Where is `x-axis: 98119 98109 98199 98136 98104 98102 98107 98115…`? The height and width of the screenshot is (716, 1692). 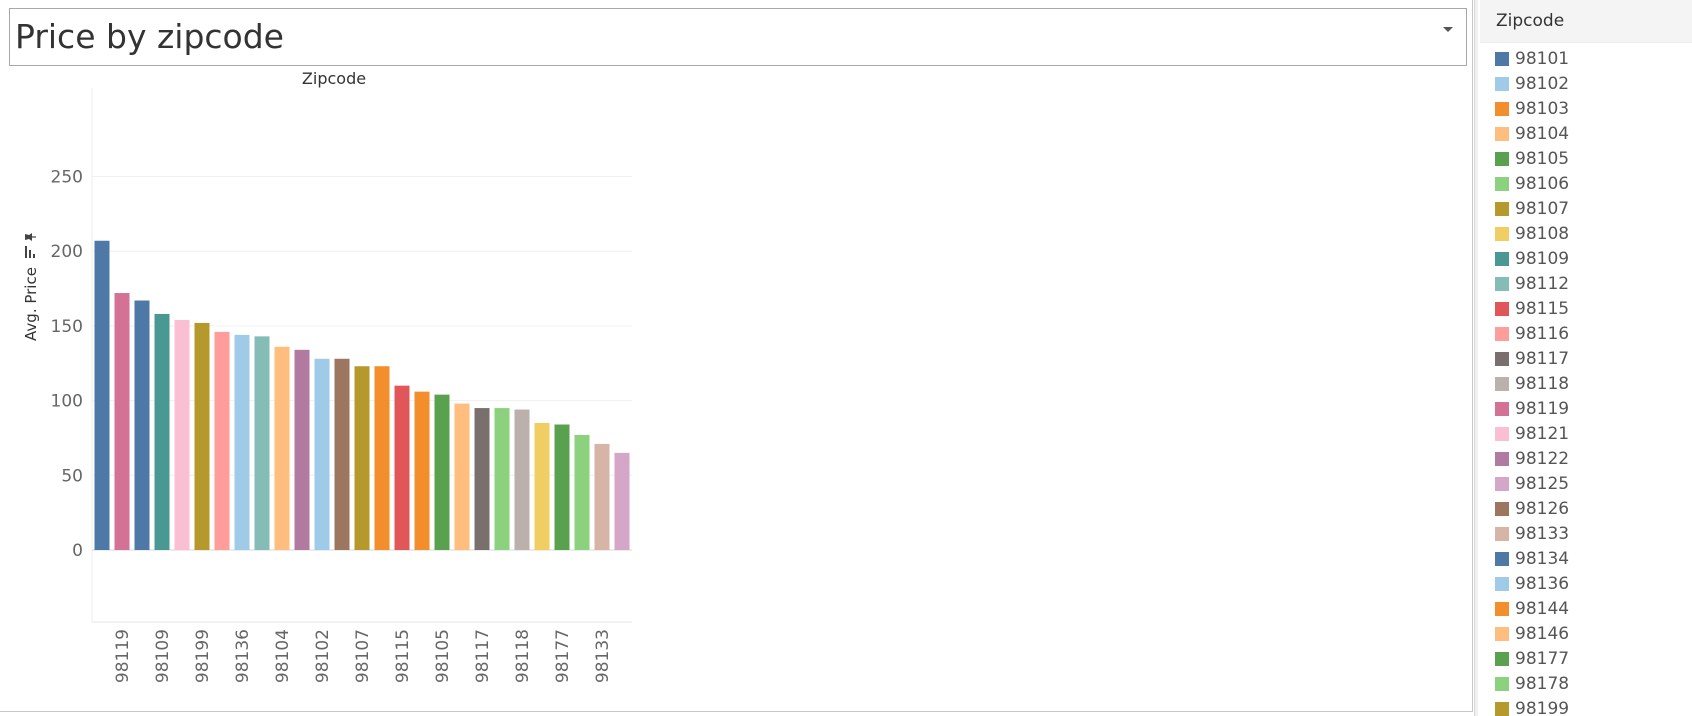 x-axis: 98119 98109 98199 98136 98104 98102 98107 98115… is located at coordinates (363, 656).